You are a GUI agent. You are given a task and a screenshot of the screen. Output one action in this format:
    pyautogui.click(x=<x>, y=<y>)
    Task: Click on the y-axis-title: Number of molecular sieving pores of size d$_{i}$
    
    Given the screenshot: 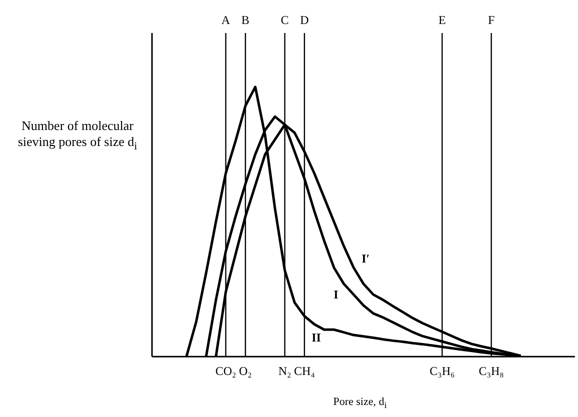 What is the action you would take?
    pyautogui.click(x=77, y=136)
    